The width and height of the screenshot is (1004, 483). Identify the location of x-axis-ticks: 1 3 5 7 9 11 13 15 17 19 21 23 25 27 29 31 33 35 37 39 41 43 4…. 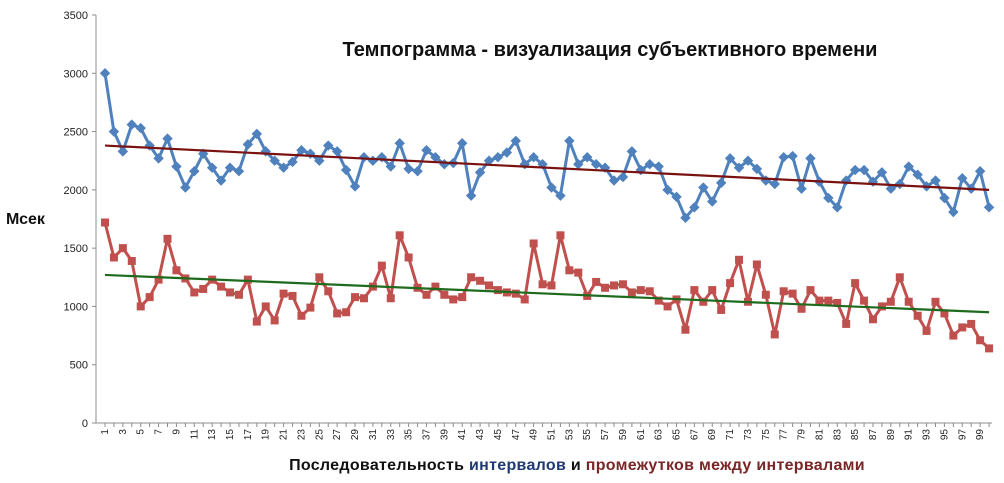
(545, 432).